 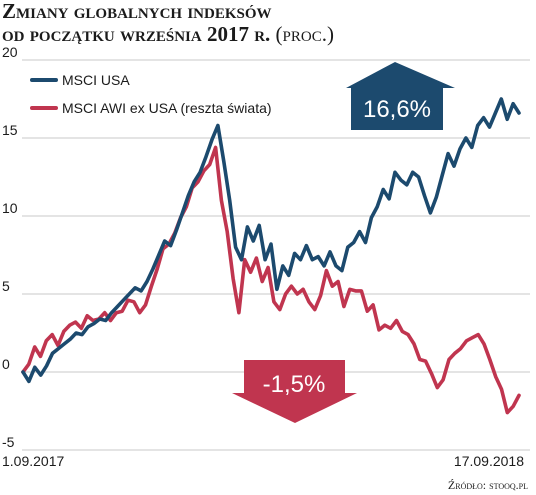 What do you see at coordinates (304, 34) in the screenshot?
I see `title-unit: (proc.)` at bounding box center [304, 34].